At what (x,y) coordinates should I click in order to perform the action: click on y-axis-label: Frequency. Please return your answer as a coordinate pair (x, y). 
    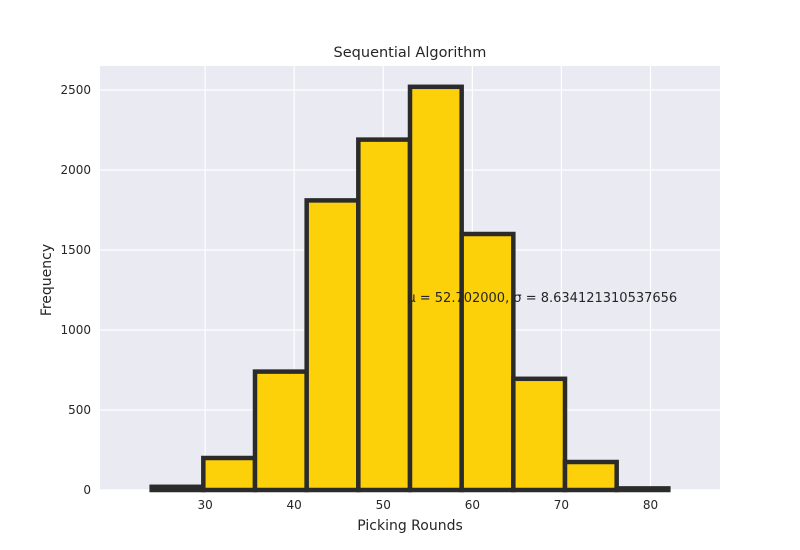
    Looking at the image, I should click on (47, 280).